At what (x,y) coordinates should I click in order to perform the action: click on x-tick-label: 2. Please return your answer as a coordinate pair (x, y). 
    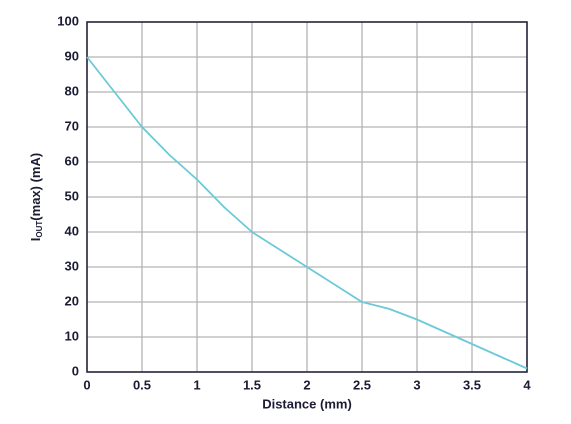
    Looking at the image, I should click on (306, 384).